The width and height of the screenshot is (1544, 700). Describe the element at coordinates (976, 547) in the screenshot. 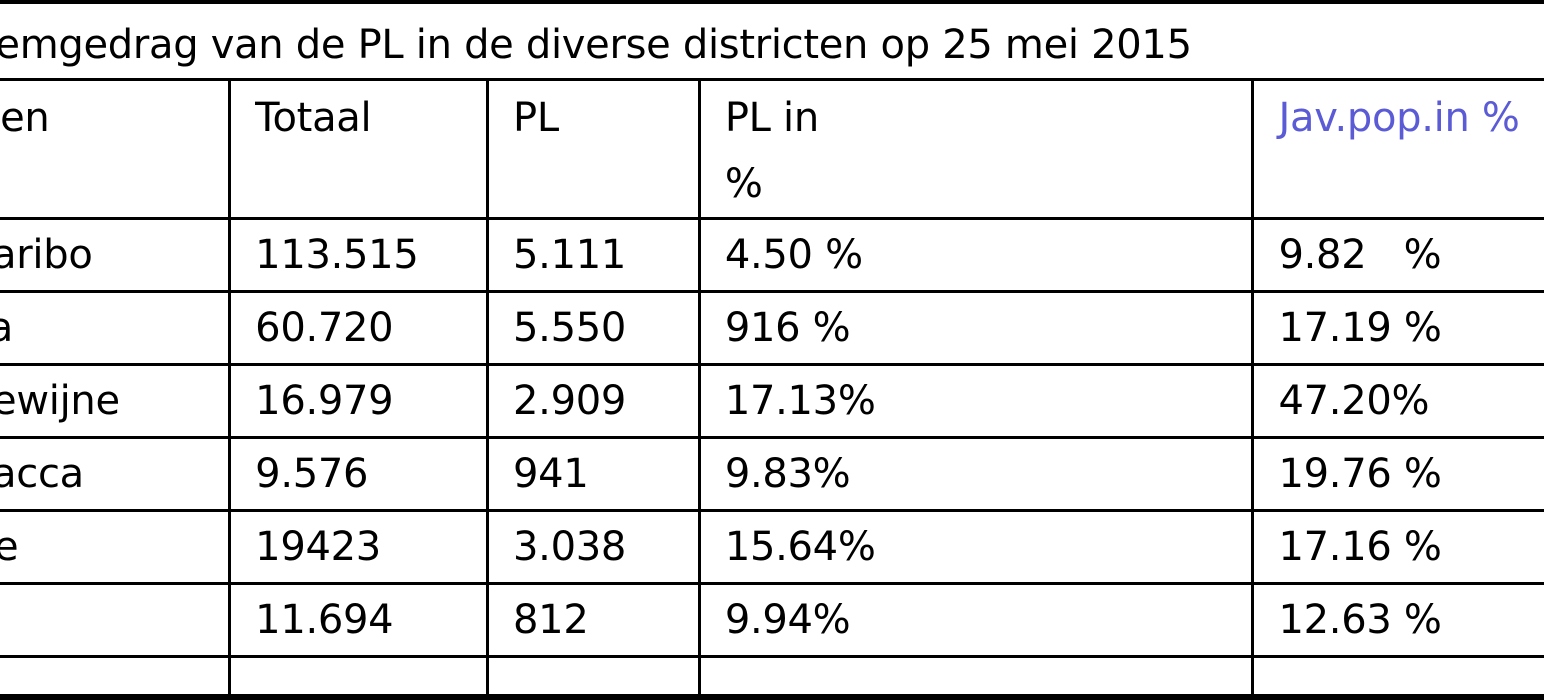

I see `cell-pl-percent: 15.64%` at that location.